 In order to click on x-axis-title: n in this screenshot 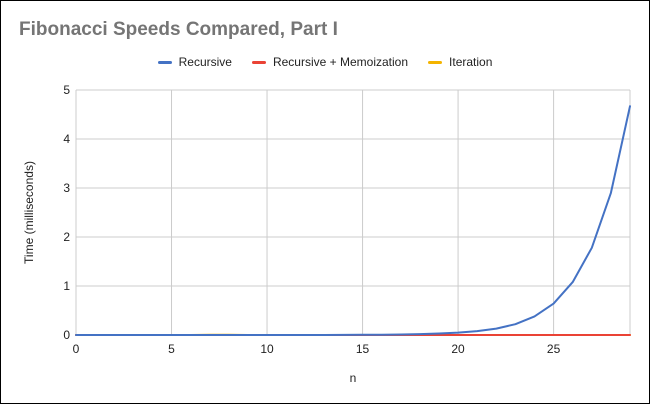, I will do `click(353, 378)`.